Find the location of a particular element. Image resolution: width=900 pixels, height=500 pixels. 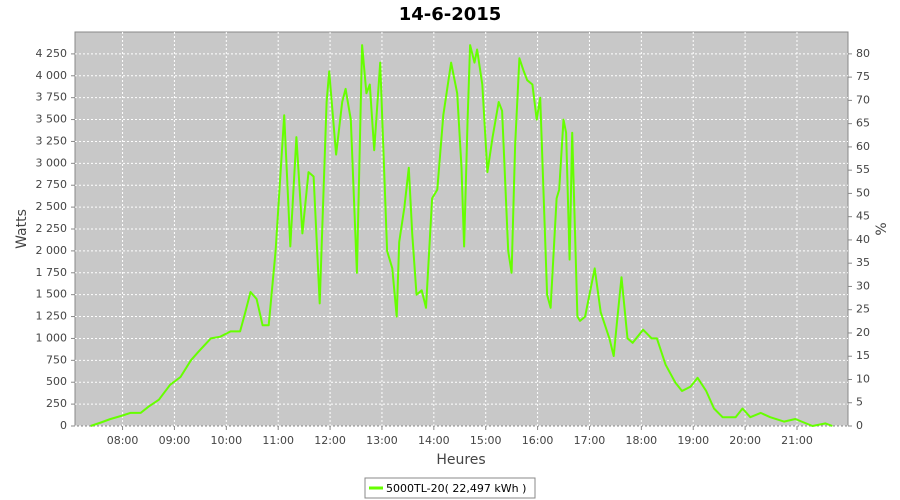

y2-tick-label: 50 is located at coordinates (863, 192).